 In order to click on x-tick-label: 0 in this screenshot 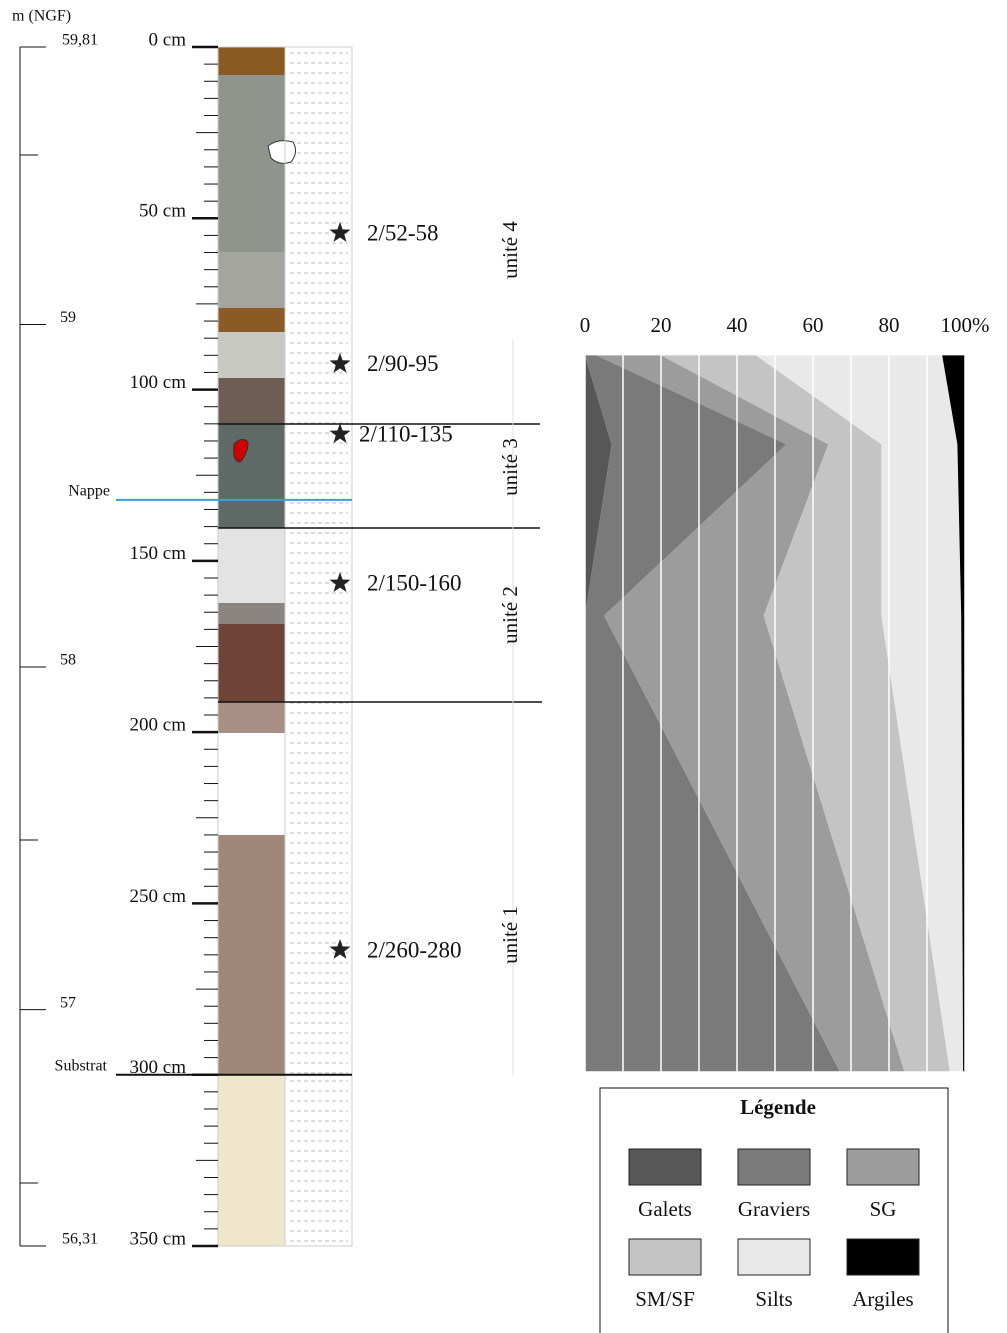, I will do `click(585, 325)`.